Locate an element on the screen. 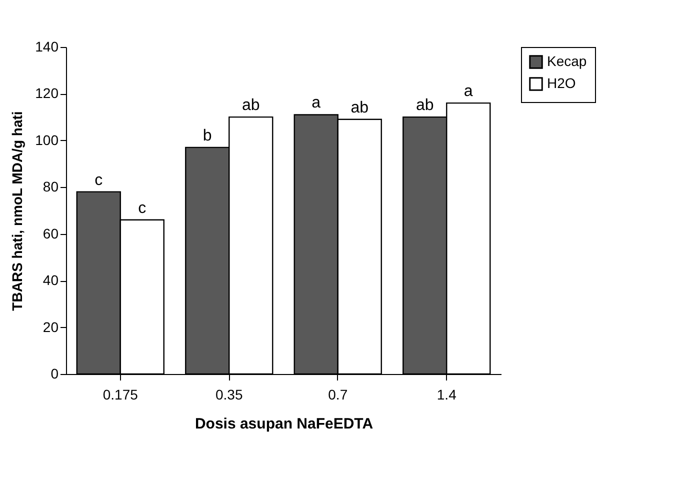 The image size is (673, 482). y-tick-label: 140 is located at coordinates (47, 46).